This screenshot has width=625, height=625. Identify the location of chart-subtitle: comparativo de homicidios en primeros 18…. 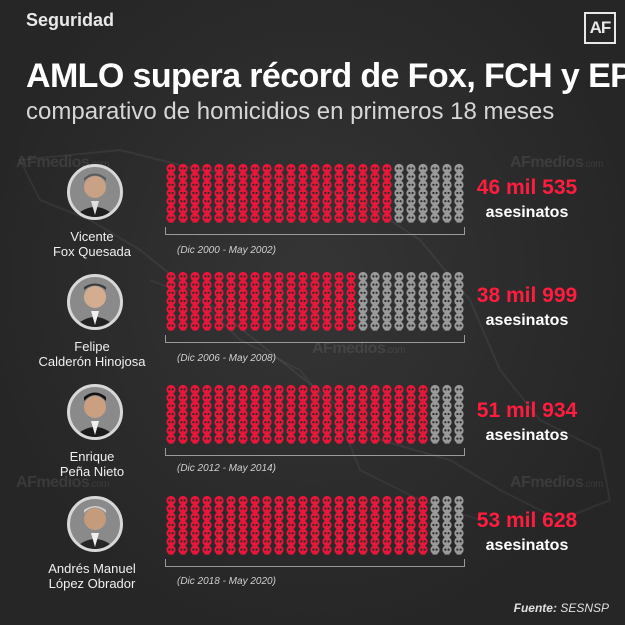
(290, 111).